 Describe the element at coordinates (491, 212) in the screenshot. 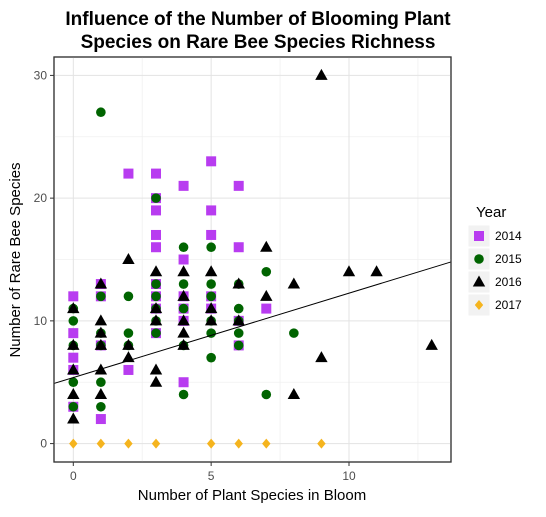

I see `legend-title: Year` at that location.